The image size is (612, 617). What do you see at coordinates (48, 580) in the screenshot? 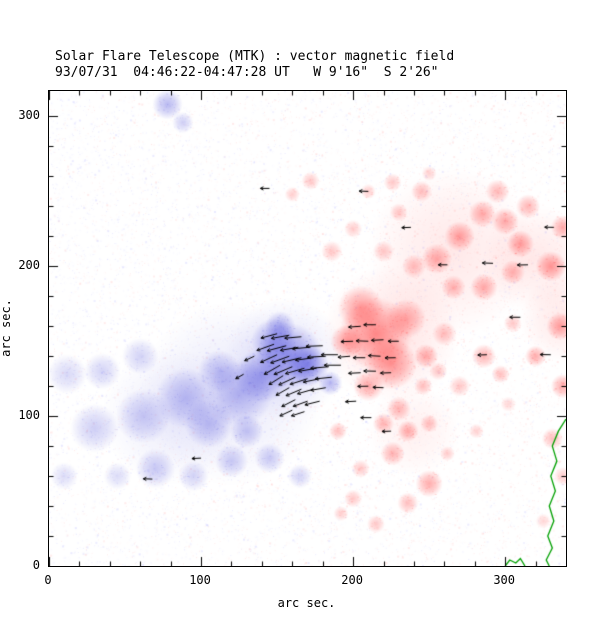
I see `x-tick-label: 0` at bounding box center [48, 580].